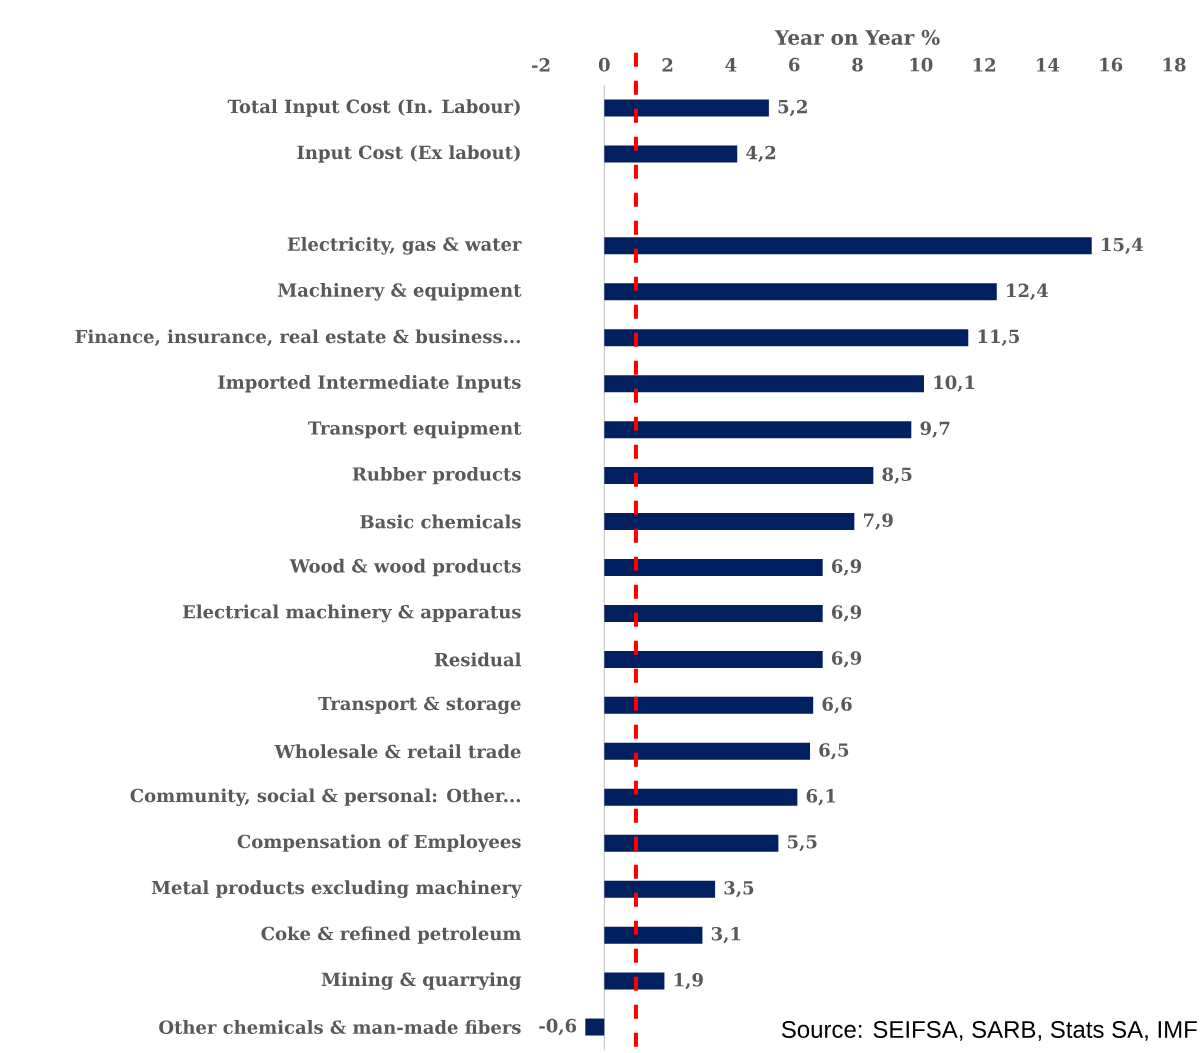 Image resolution: width=1204 pixels, height=1053 pixels. Describe the element at coordinates (688, 981) in the screenshot. I see `data-label: 1,9` at that location.